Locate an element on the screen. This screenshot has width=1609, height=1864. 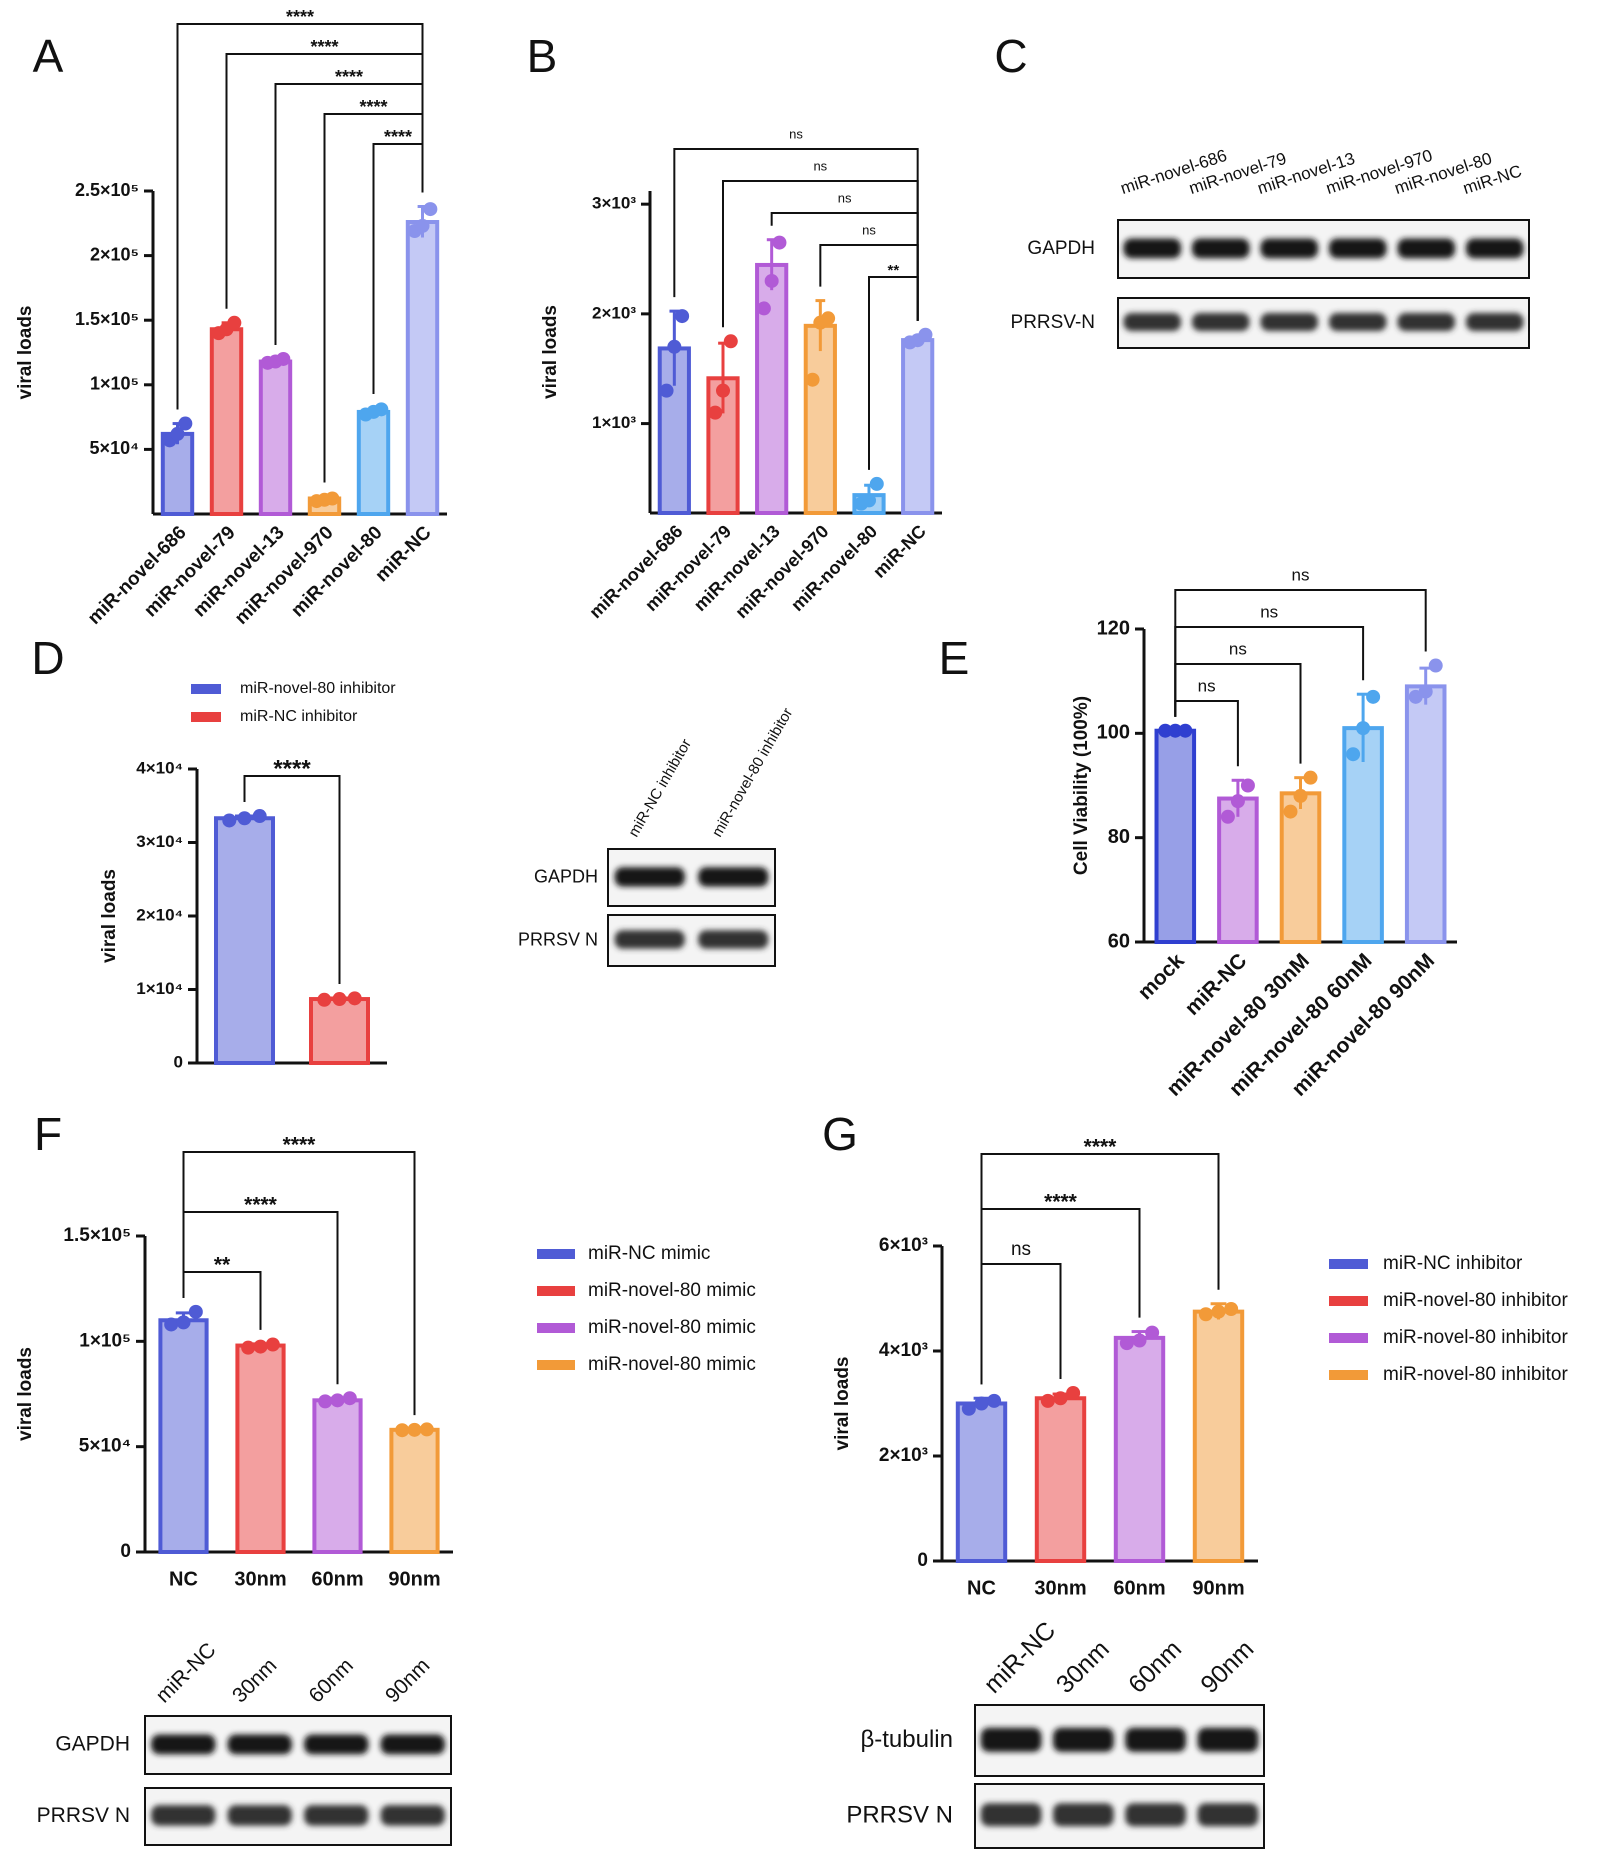
y-tick-label: 1×10³ is located at coordinates (614, 422).